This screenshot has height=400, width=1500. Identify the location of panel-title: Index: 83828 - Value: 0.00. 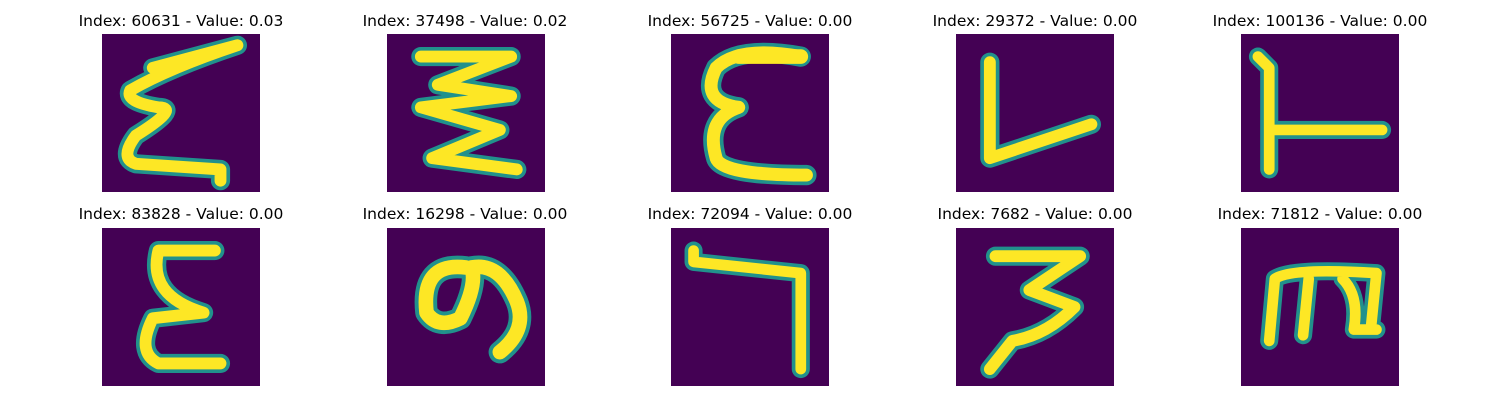
(181, 214).